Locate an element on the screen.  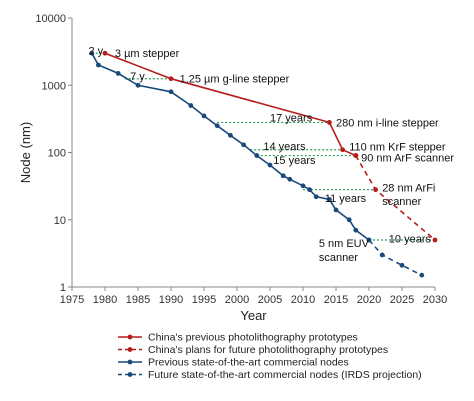
x-tick-label: 1990 is located at coordinates (171, 300).